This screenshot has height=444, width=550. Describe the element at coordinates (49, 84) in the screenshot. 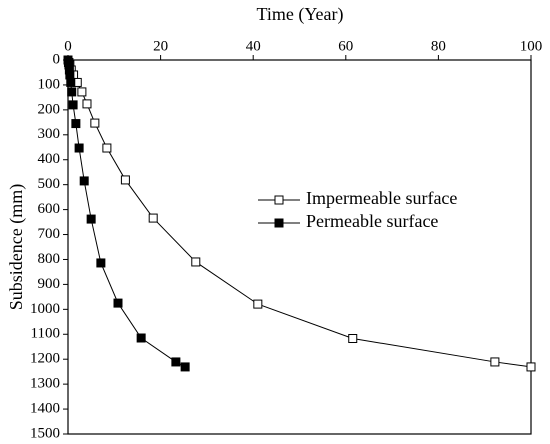

I see `y-tick-label: 100` at that location.